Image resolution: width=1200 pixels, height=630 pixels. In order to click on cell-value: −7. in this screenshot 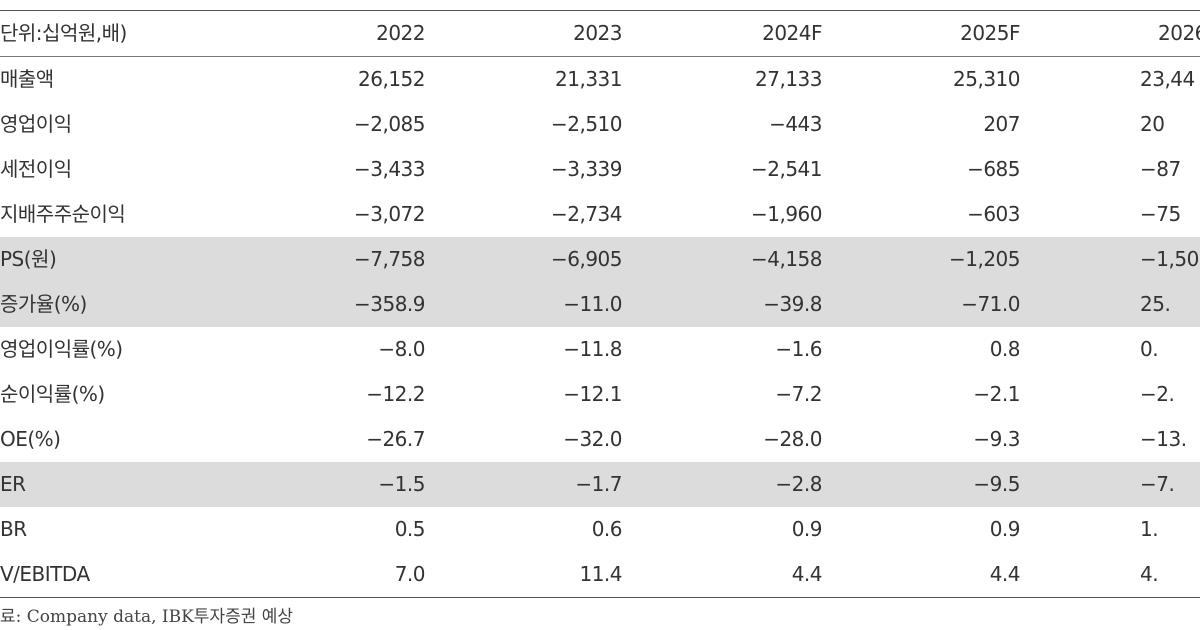, I will do `click(1157, 484)`.